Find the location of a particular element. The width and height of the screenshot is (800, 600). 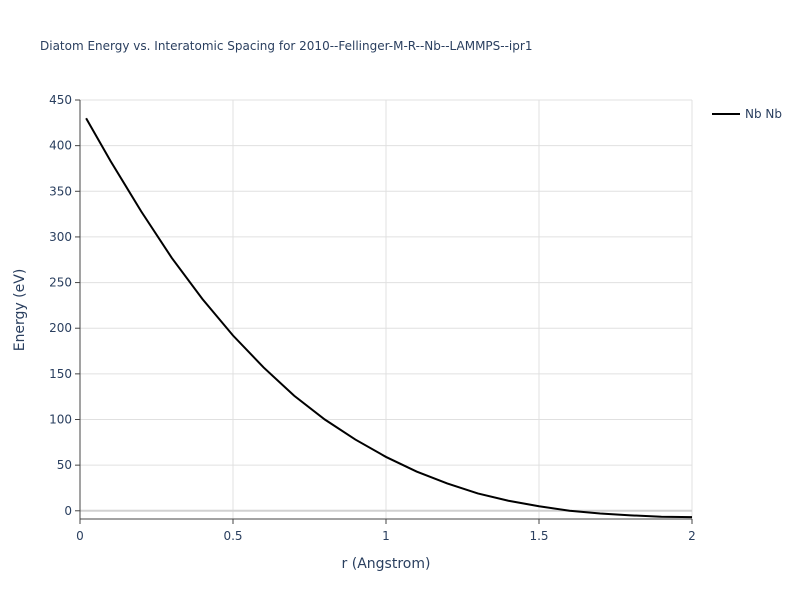

y-tick-label: 50 is located at coordinates (64, 465).